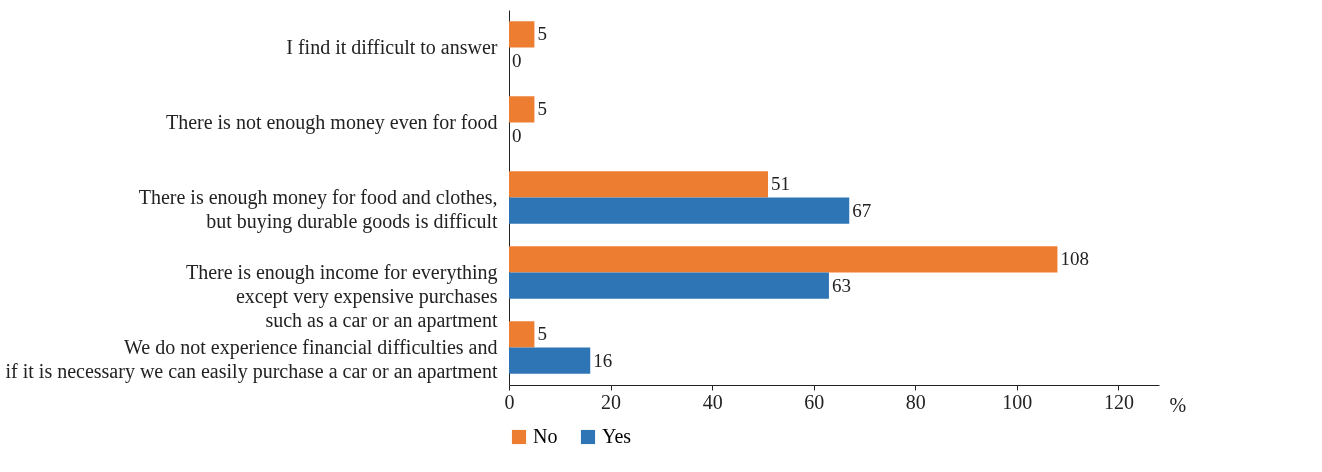  I want to click on y-tick-label: There is not enough money even for food, so click(331, 122).